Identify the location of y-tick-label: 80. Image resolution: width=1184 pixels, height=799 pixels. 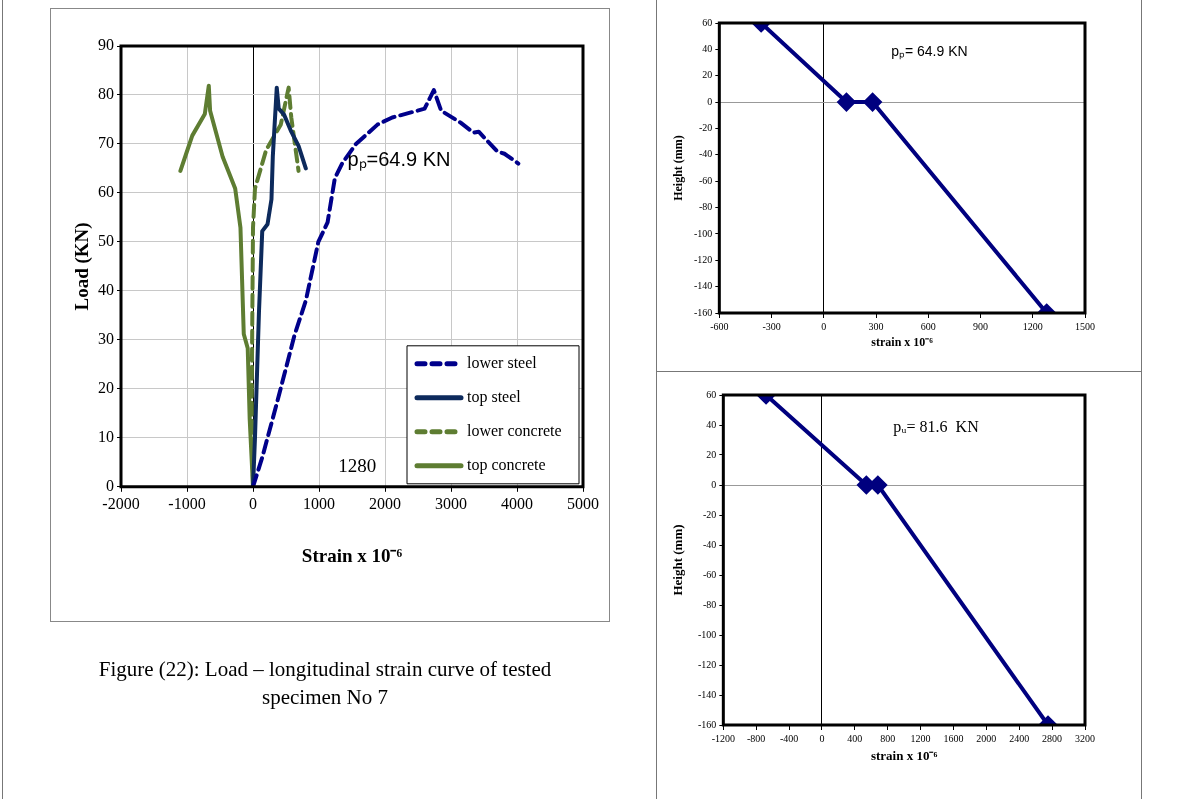
(106, 94).